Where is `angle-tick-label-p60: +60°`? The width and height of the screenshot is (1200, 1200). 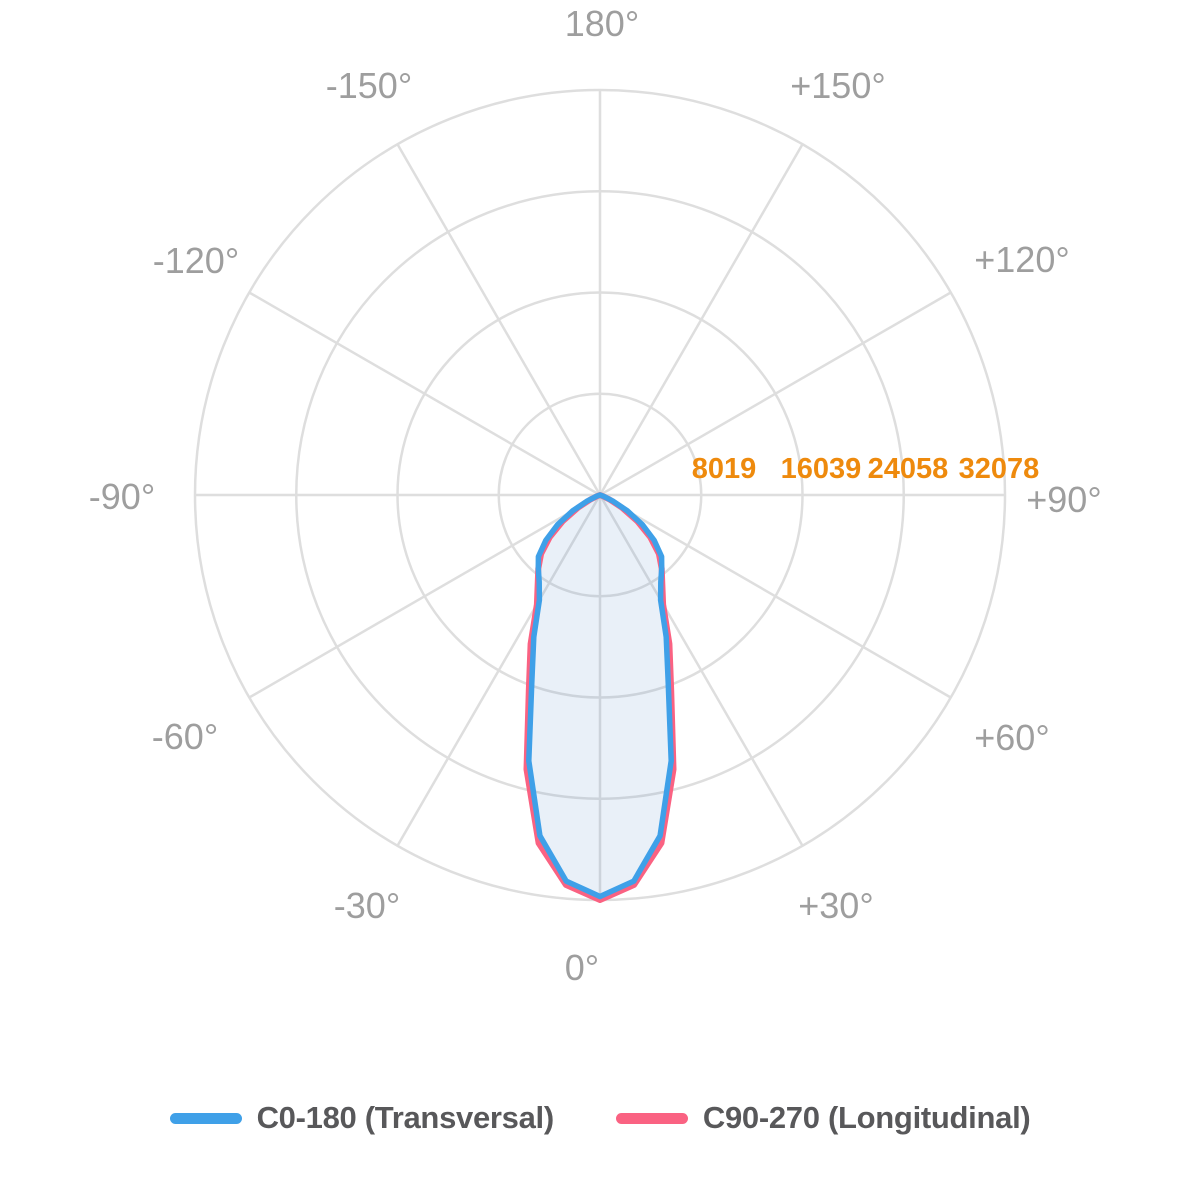
angle-tick-label-p60: +60° is located at coordinates (1011, 737).